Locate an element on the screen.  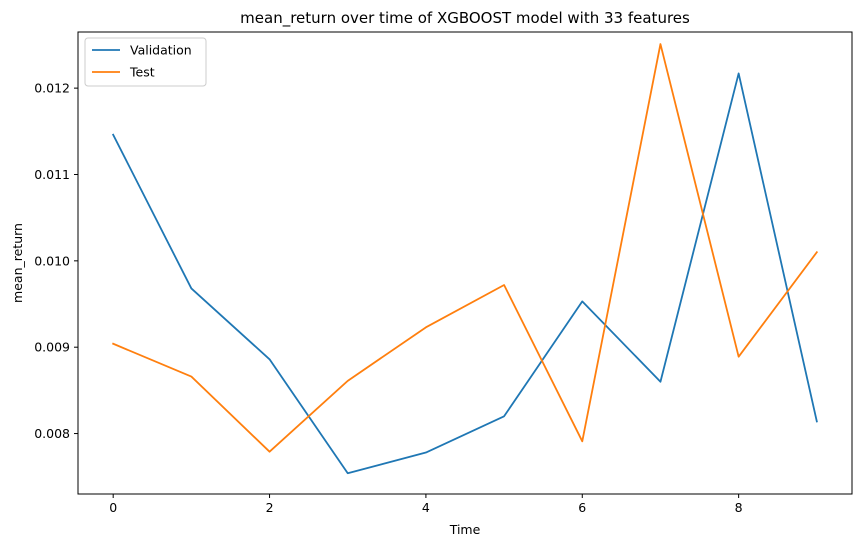
x-tick-label: 4 is located at coordinates (426, 507).